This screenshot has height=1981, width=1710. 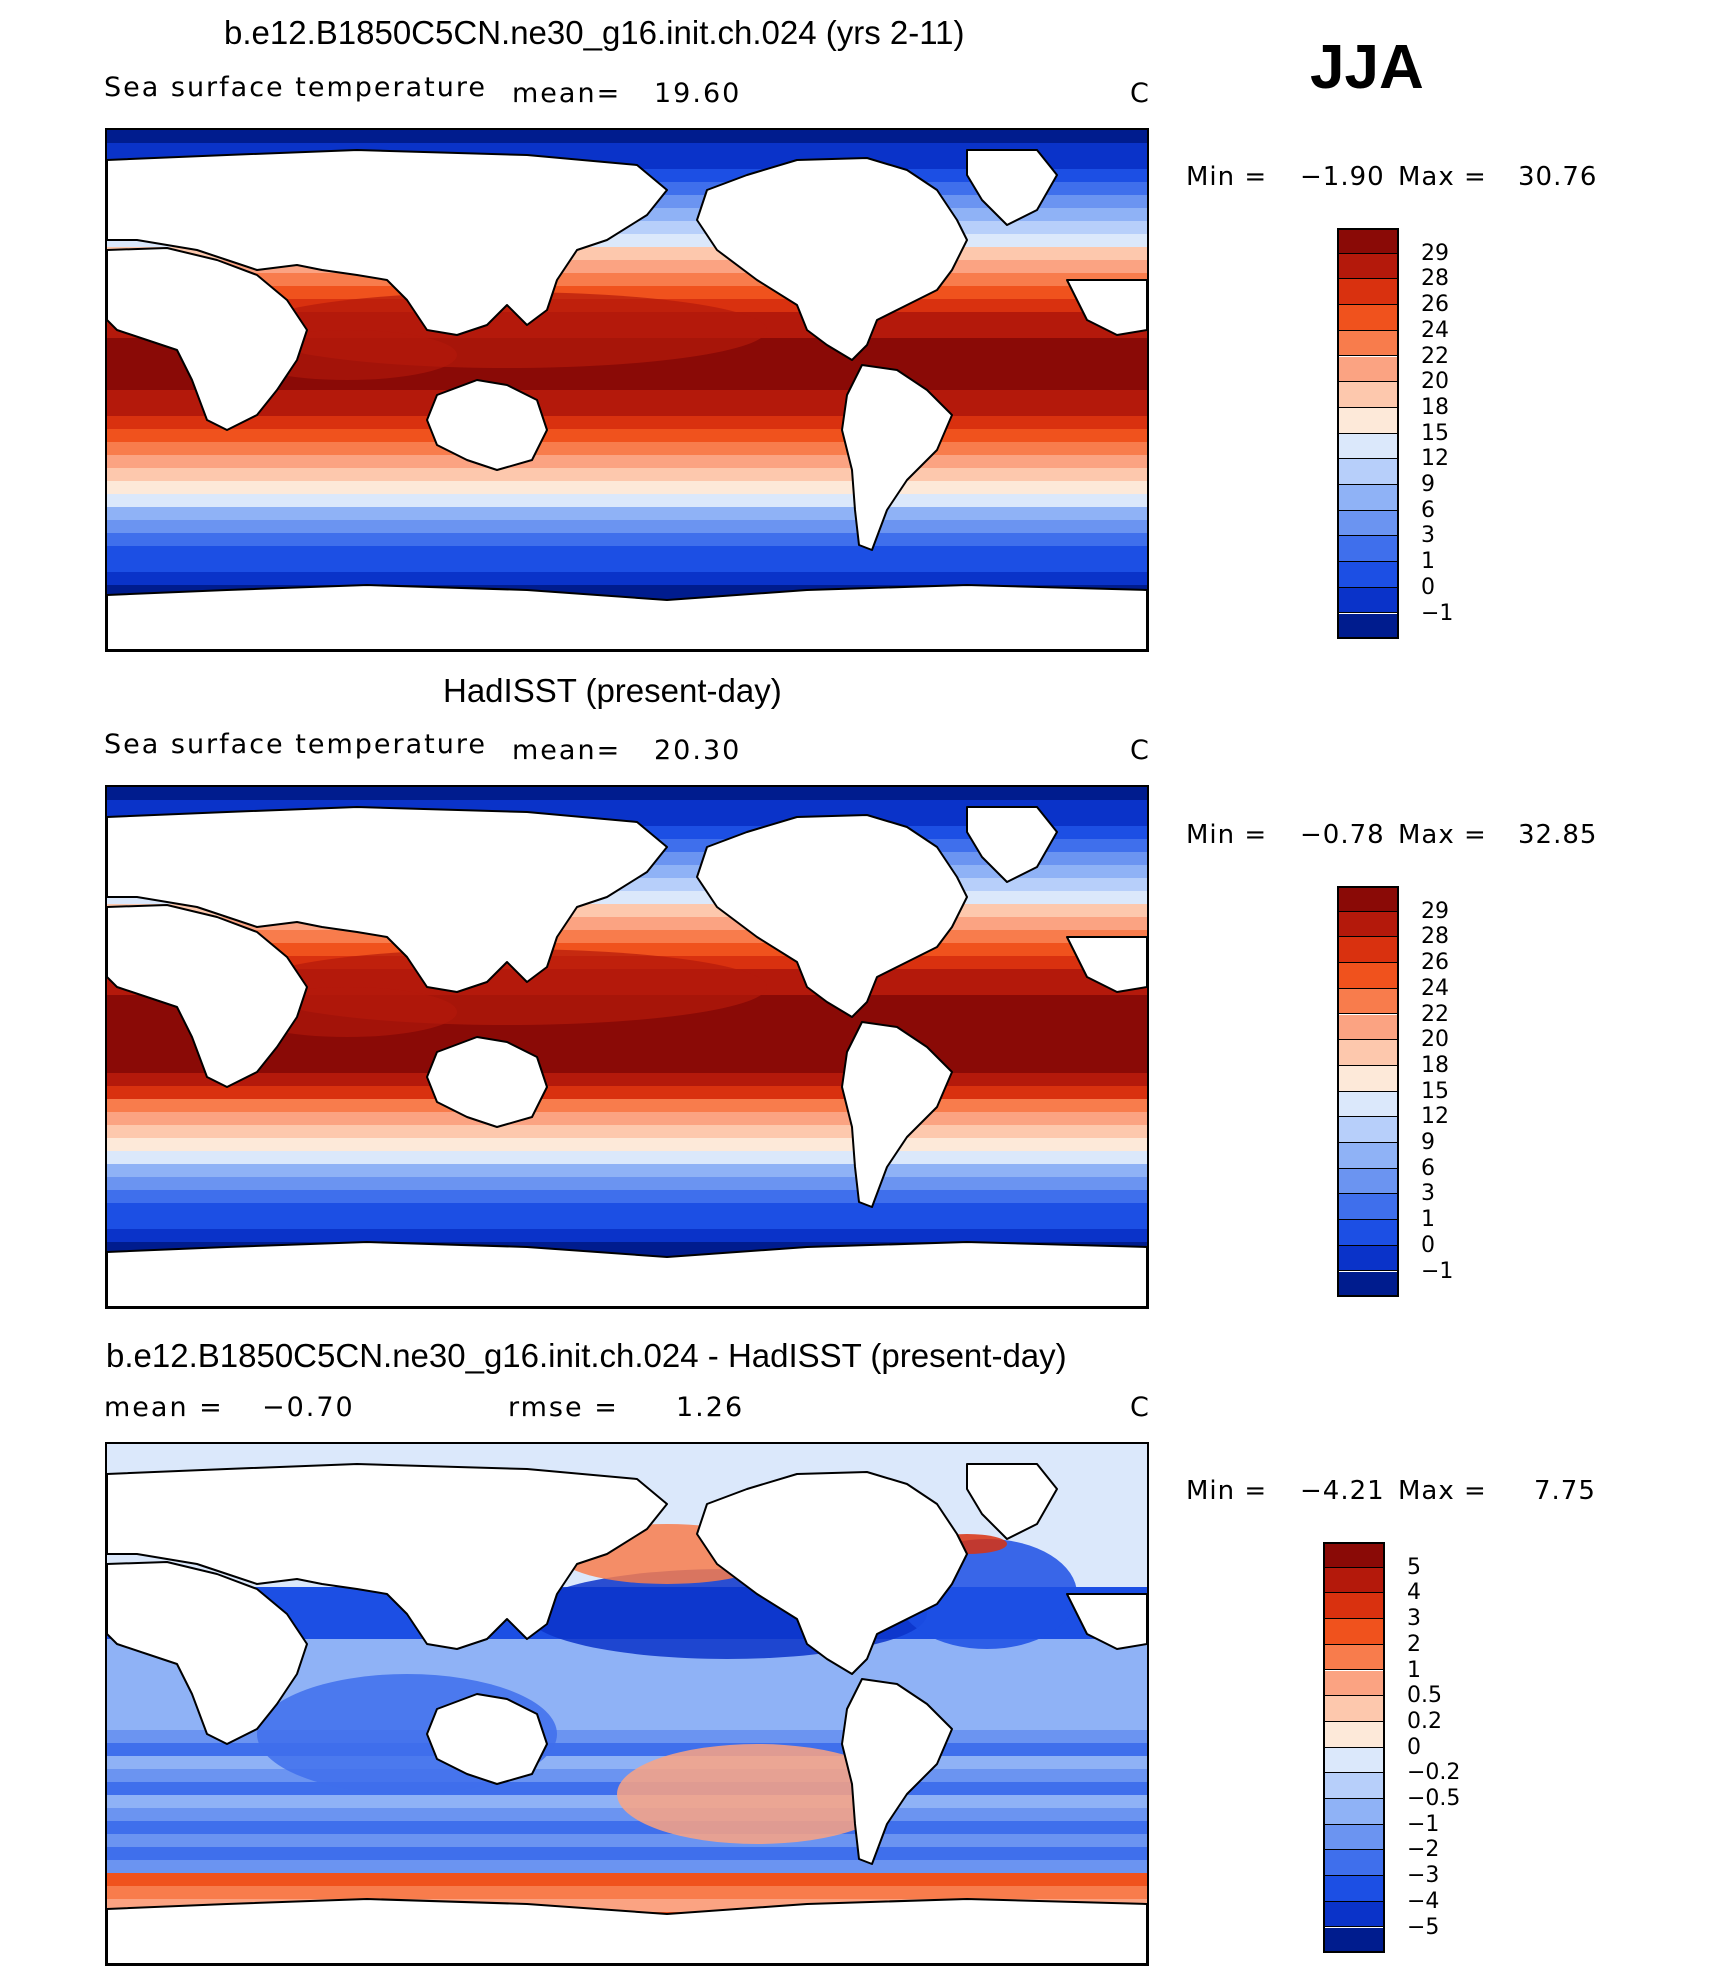 What do you see at coordinates (1435, 382) in the screenshot?
I see `colorbar-tick-label: 20` at bounding box center [1435, 382].